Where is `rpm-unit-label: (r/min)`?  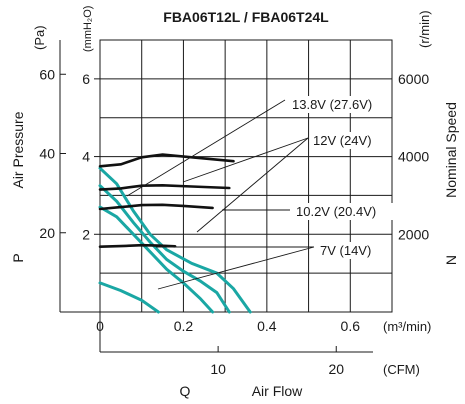 rpm-unit-label: (r/min) is located at coordinates (424, 29).